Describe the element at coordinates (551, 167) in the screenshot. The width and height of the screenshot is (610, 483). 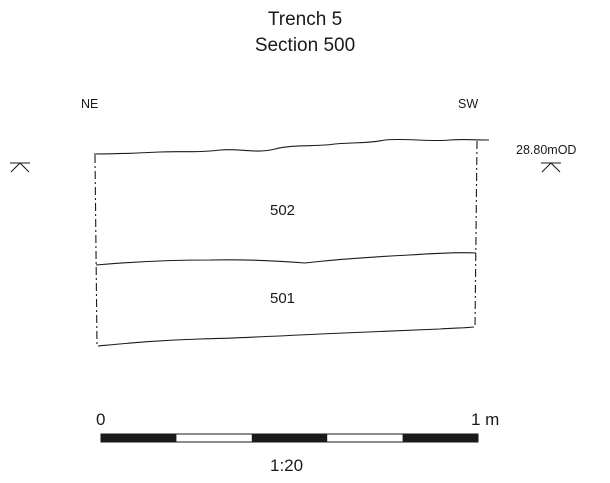
I see `datum-level-symbol-right` at that location.